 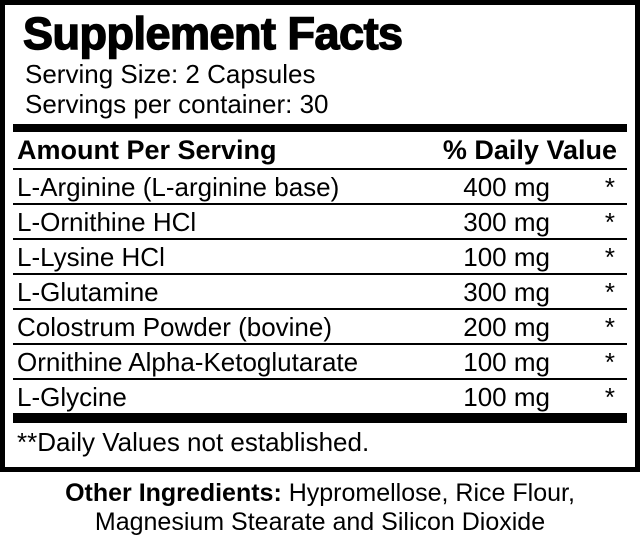 I want to click on table-header-row: Amount Per Serving % Daily Value, so click(x=320, y=151).